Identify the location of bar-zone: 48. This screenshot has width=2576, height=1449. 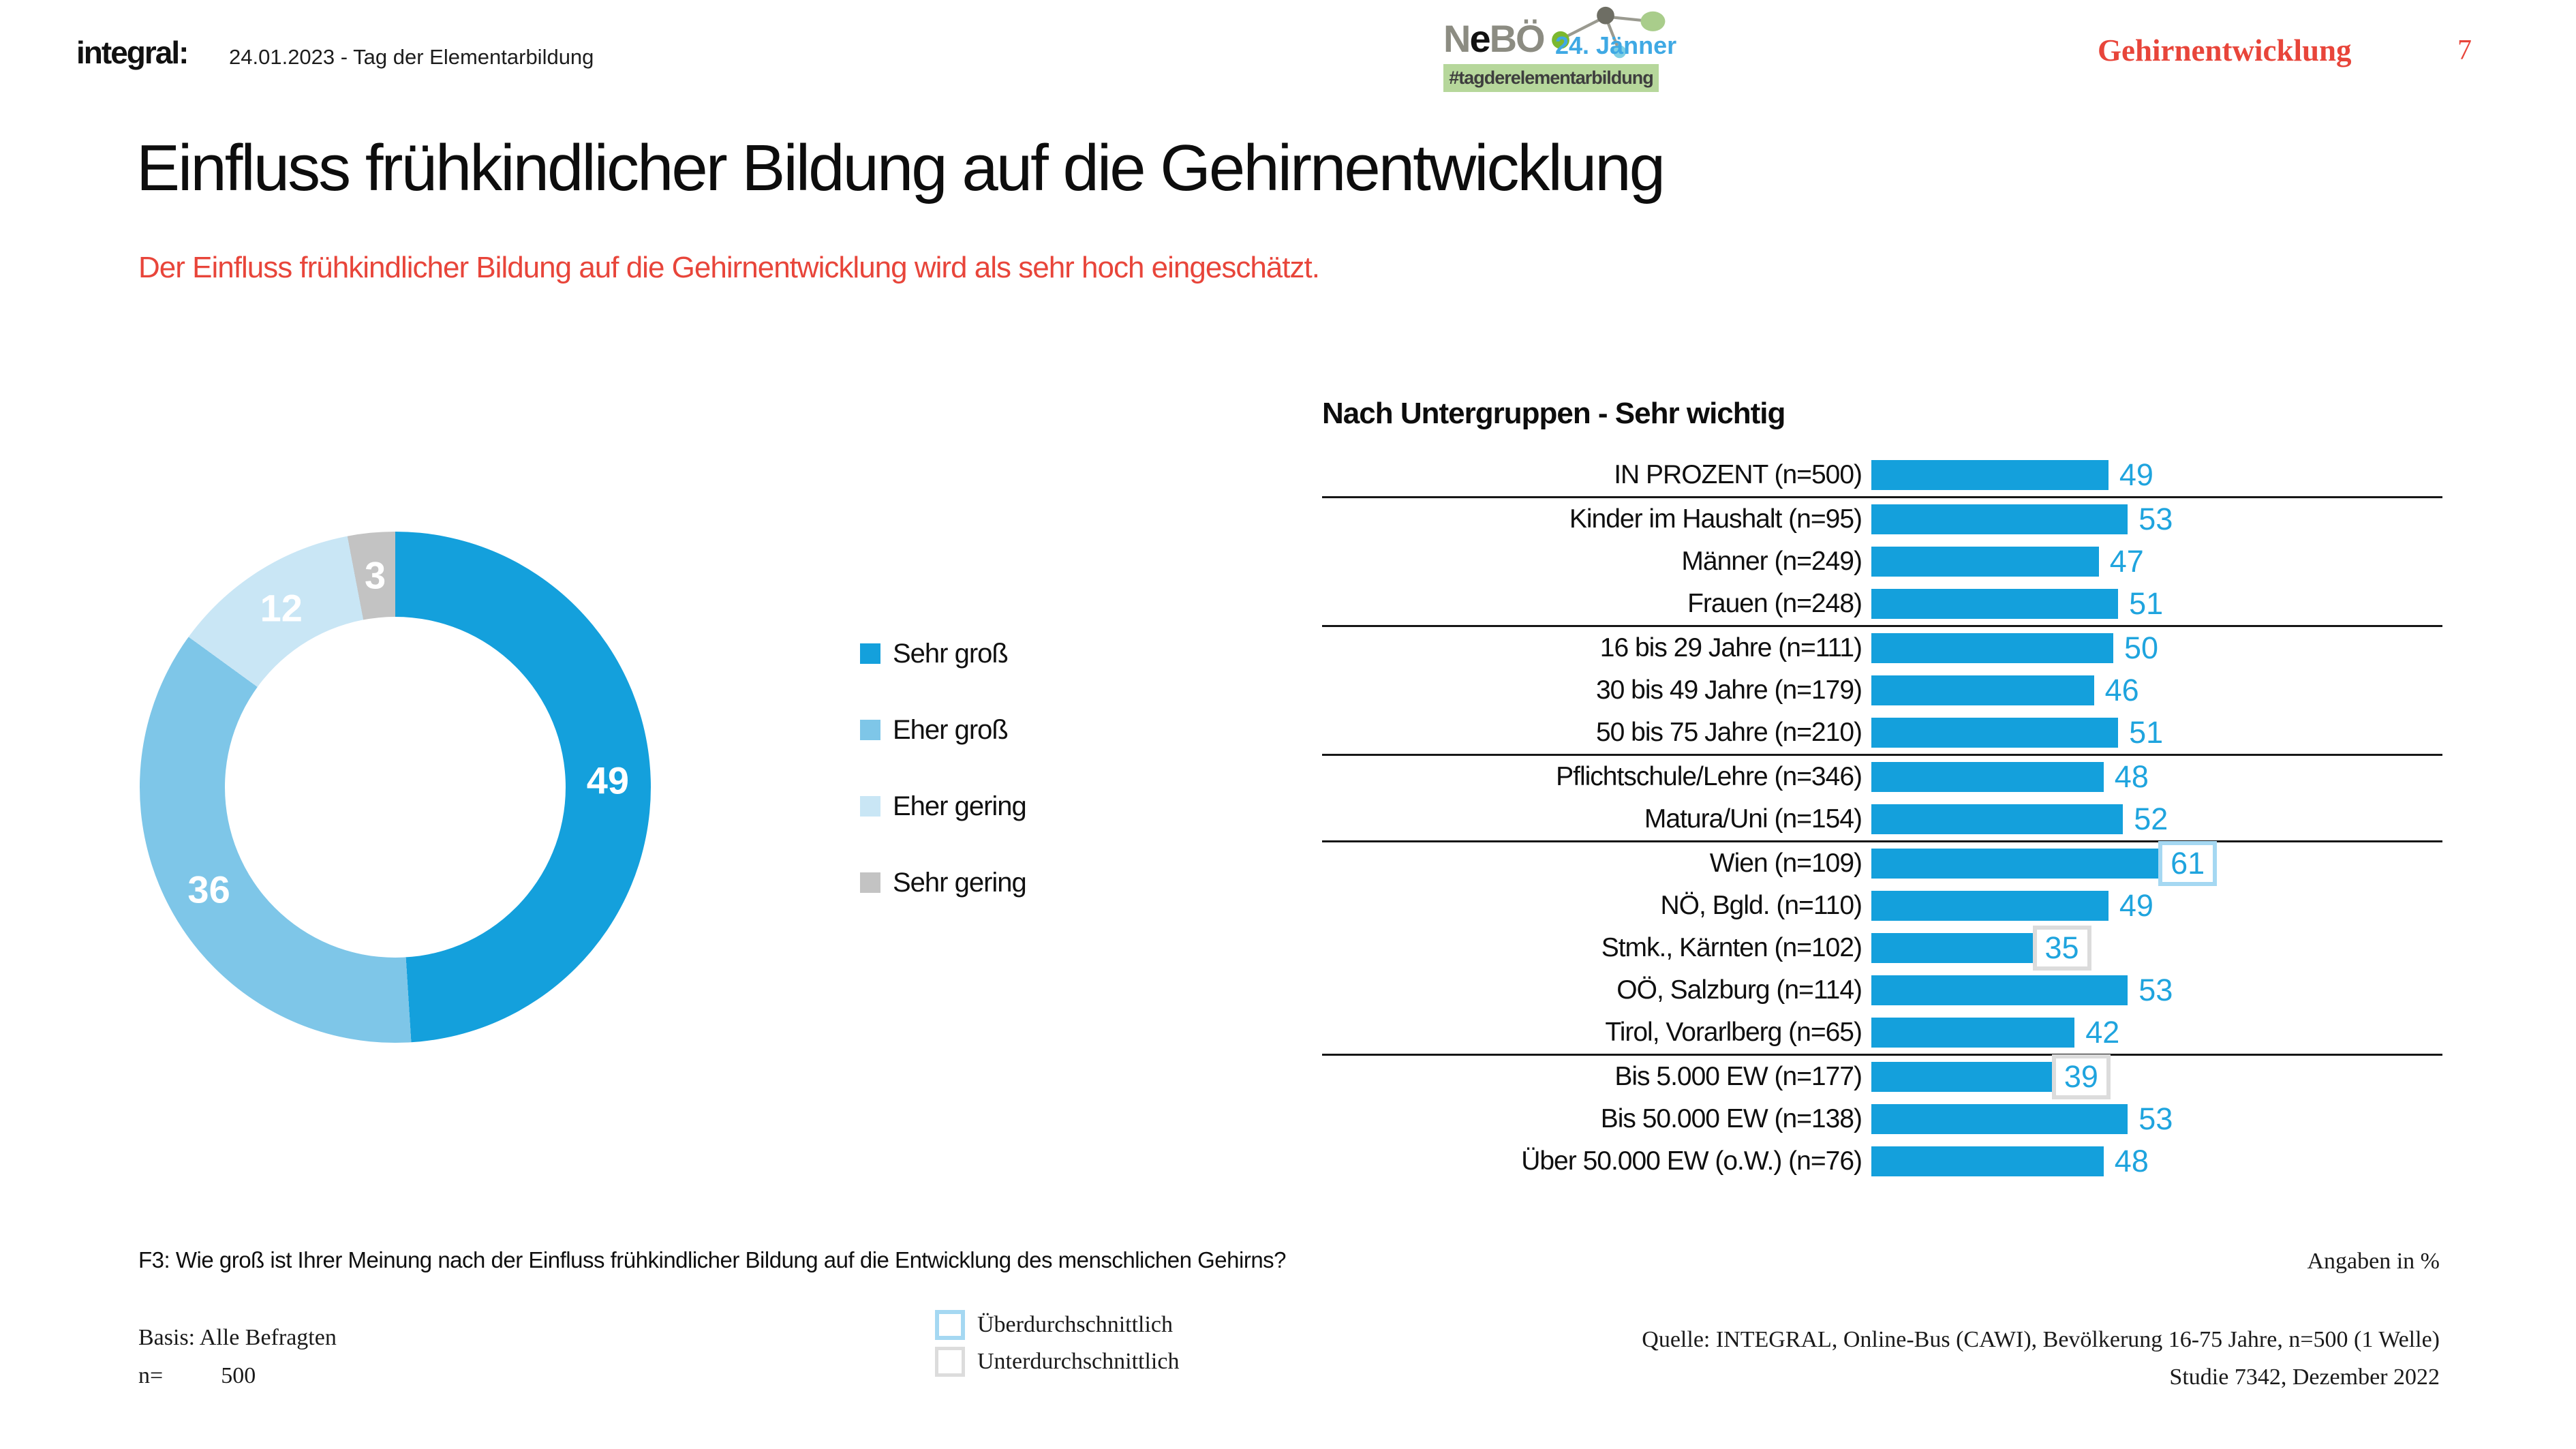
(2156, 777).